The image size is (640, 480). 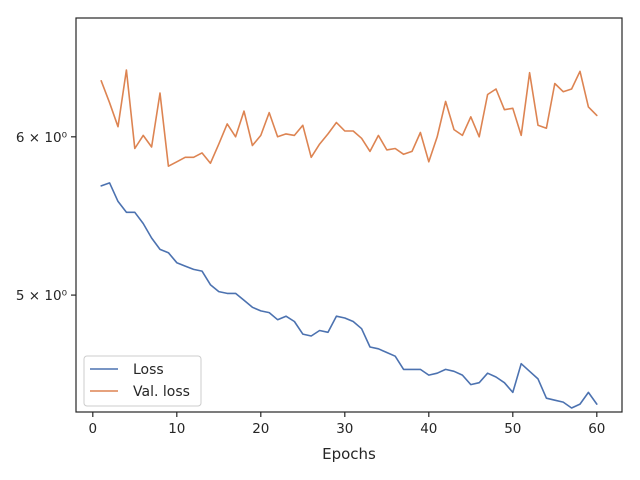 I want to click on legend-label-val-loss: Val. loss, so click(x=161, y=392).